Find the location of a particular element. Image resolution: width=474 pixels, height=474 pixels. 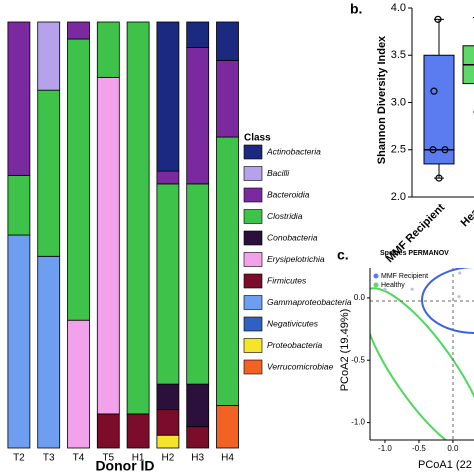

x-tick-label: T3 is located at coordinates (49, 458).